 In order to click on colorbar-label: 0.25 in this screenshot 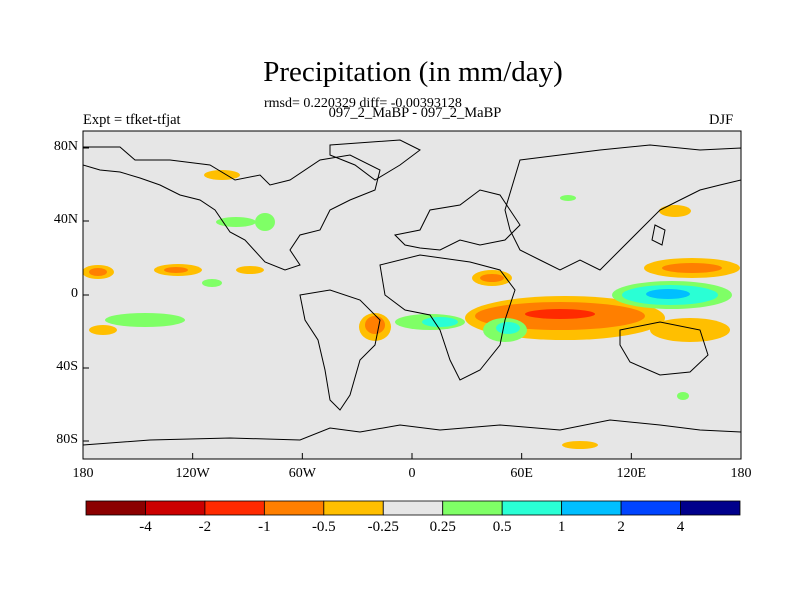, I will do `click(442, 527)`.